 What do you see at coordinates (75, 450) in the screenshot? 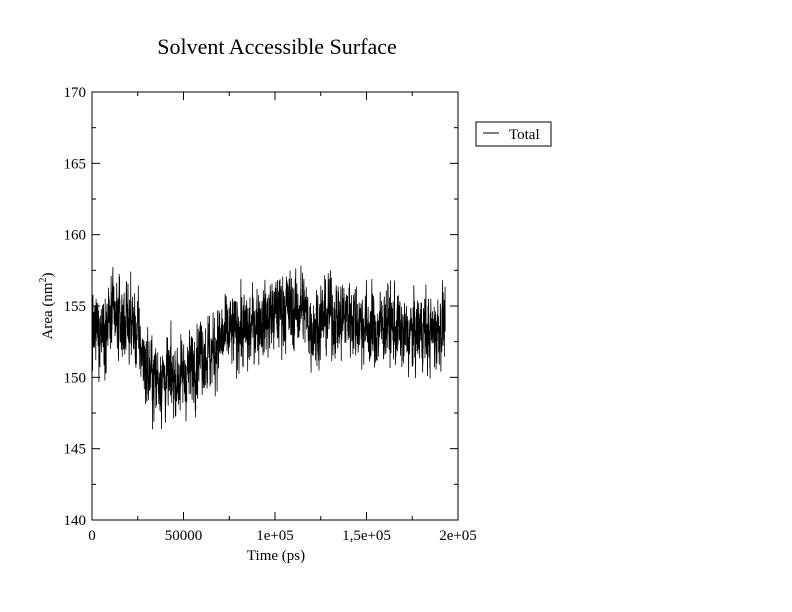
I see `y-tick-label-1: 145` at bounding box center [75, 450].